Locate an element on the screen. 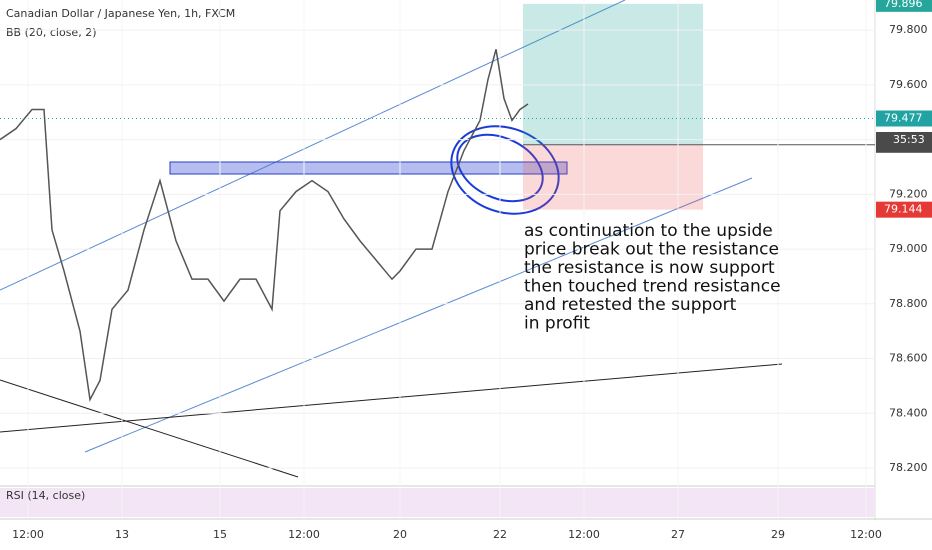  indicator-label: BB (20, close, 2) is located at coordinates (51, 32).